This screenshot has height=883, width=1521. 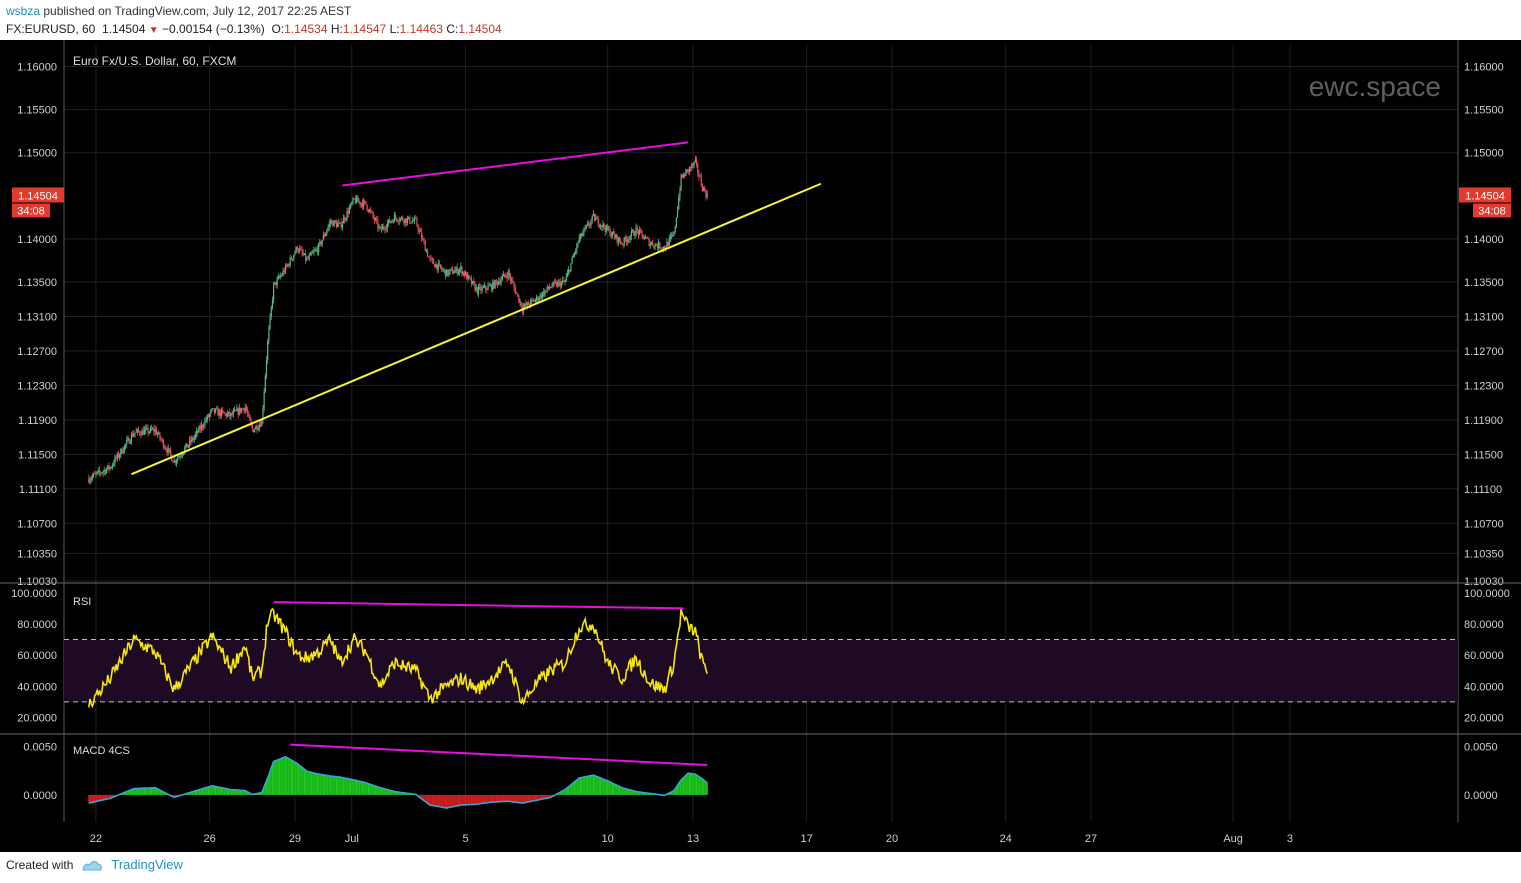 What do you see at coordinates (147, 864) in the screenshot?
I see `tradingview-link: TradingView` at bounding box center [147, 864].